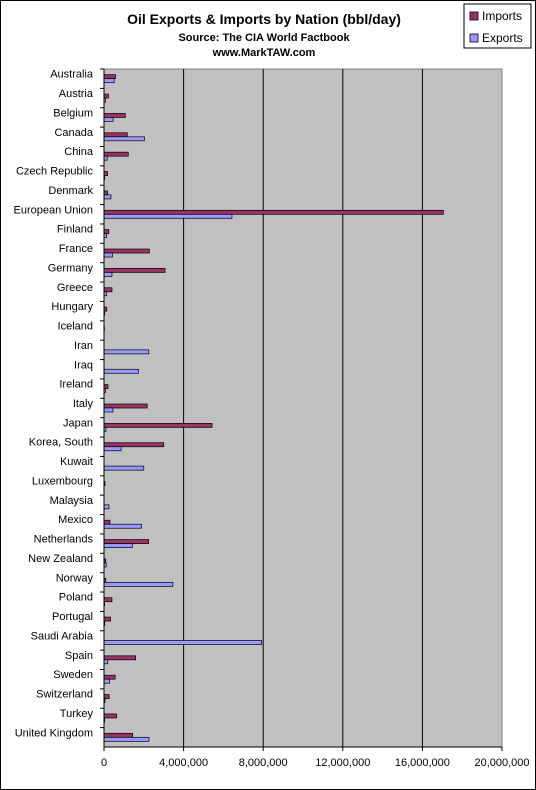 This screenshot has width=536, height=790. I want to click on category-label: Australia, so click(72, 75).